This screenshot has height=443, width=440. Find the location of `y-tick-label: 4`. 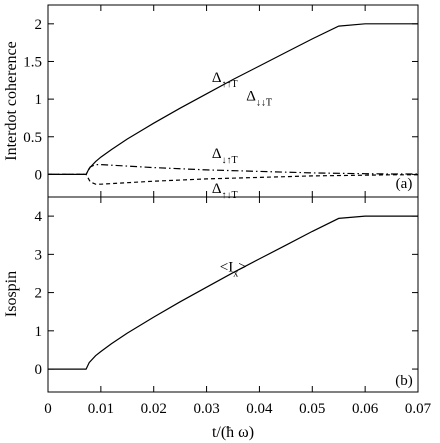

y-tick-label: 4 is located at coordinates (39, 217).